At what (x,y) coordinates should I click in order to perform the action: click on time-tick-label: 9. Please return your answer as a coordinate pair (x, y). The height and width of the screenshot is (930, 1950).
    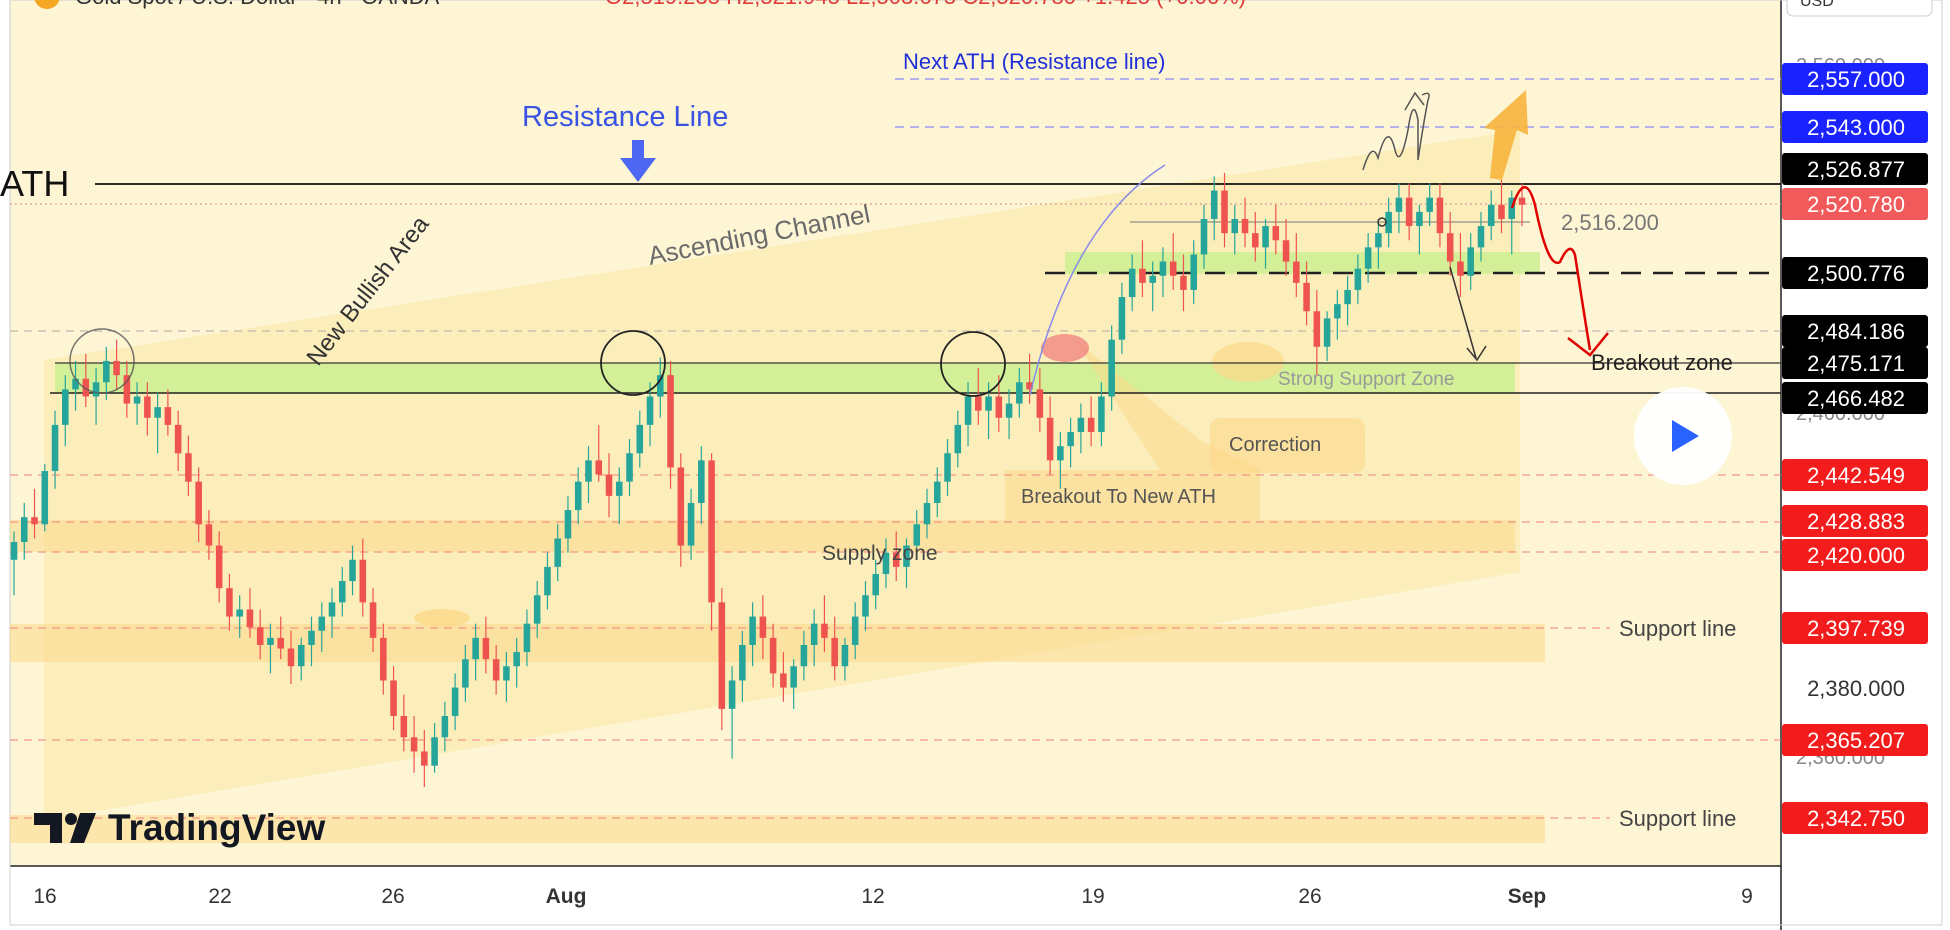
    Looking at the image, I should click on (1747, 896).